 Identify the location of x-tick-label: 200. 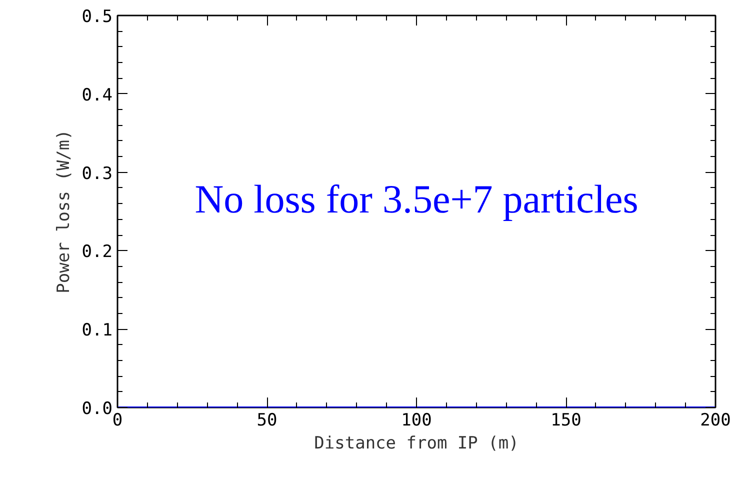
(715, 420).